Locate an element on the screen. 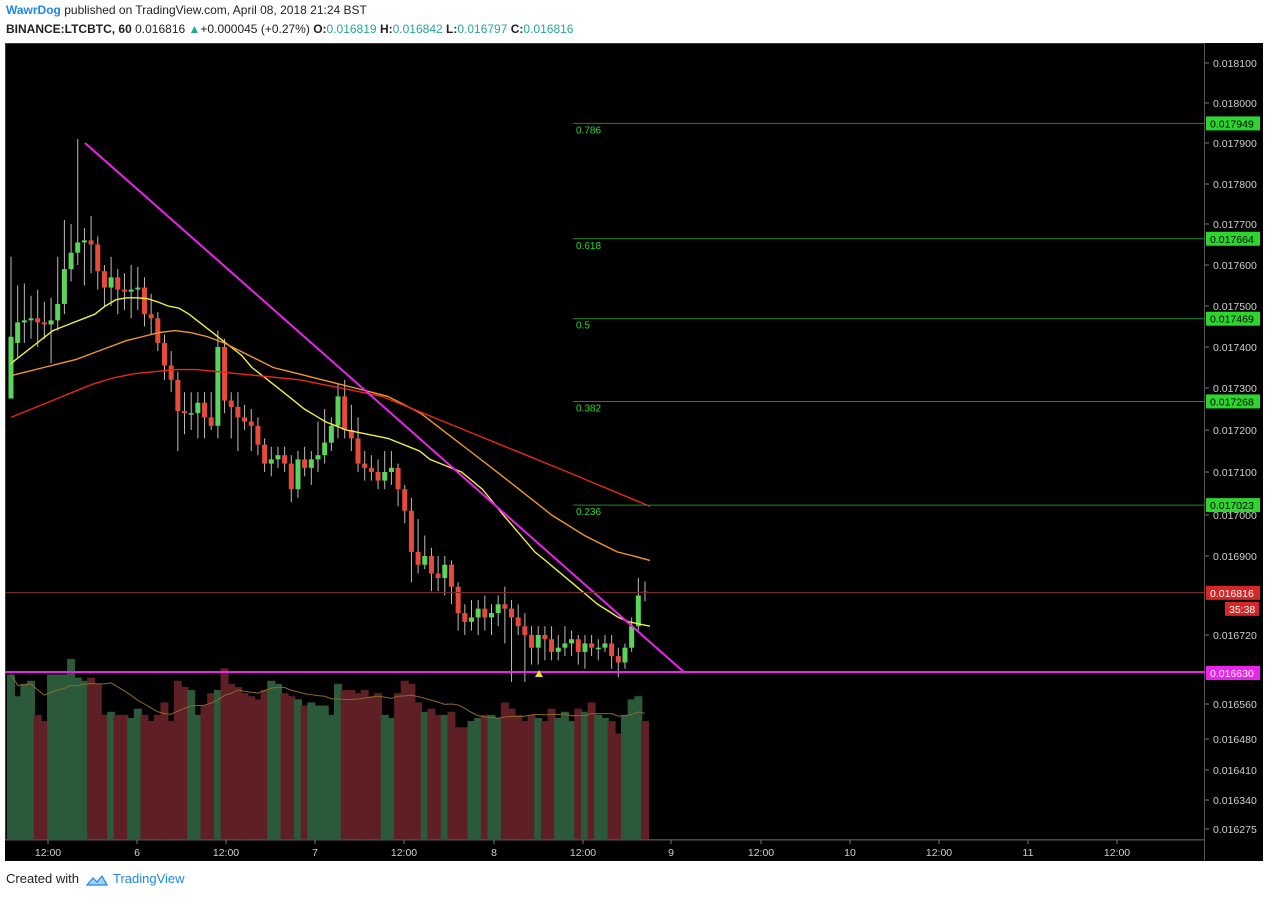 This screenshot has width=1268, height=897. y-tick-label: 0.017700 is located at coordinates (1235, 225).